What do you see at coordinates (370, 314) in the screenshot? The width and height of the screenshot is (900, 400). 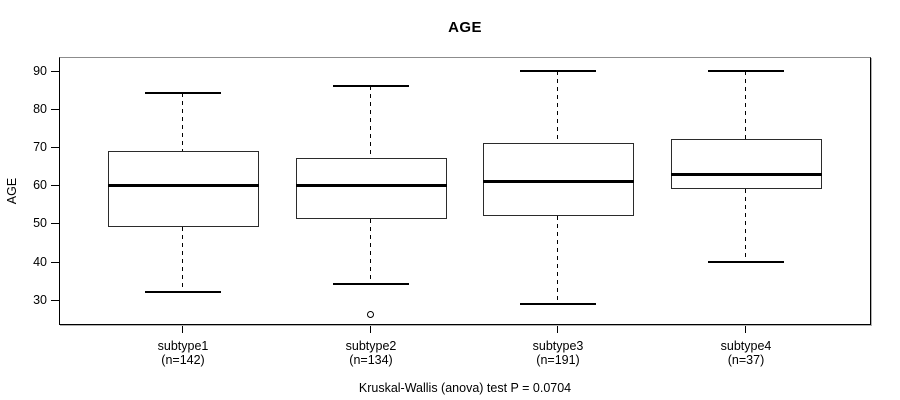 I see `outlier-point` at bounding box center [370, 314].